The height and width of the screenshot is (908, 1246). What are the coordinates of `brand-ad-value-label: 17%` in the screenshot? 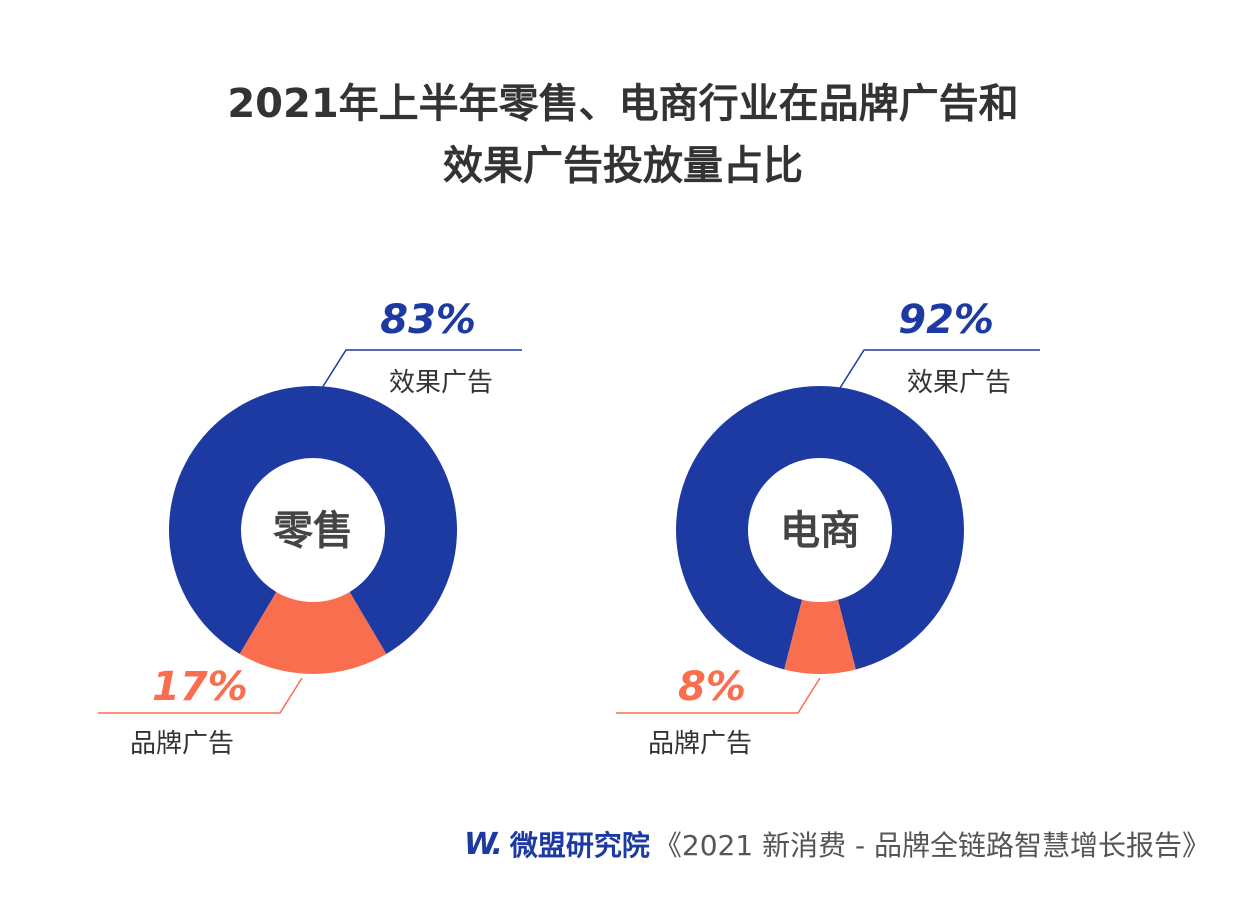 It's located at (200, 687).